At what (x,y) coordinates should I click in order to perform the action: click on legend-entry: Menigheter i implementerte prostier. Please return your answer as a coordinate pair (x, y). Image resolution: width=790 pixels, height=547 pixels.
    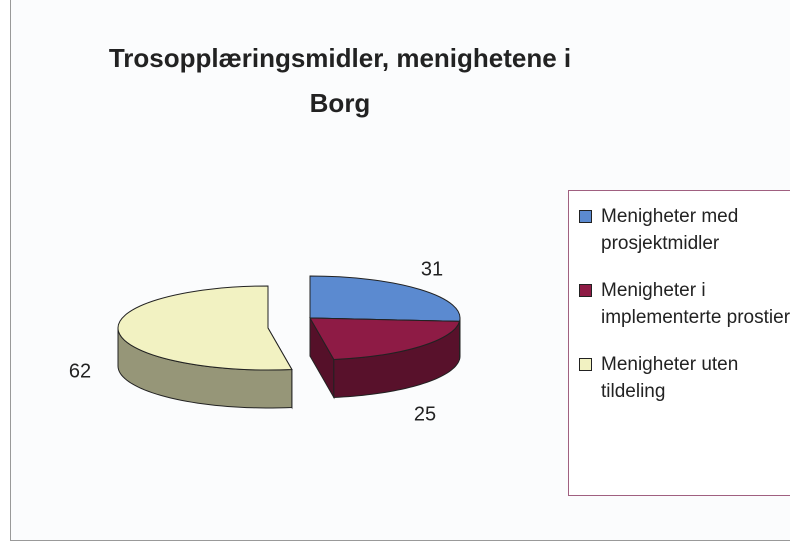
    Looking at the image, I should click on (684, 304).